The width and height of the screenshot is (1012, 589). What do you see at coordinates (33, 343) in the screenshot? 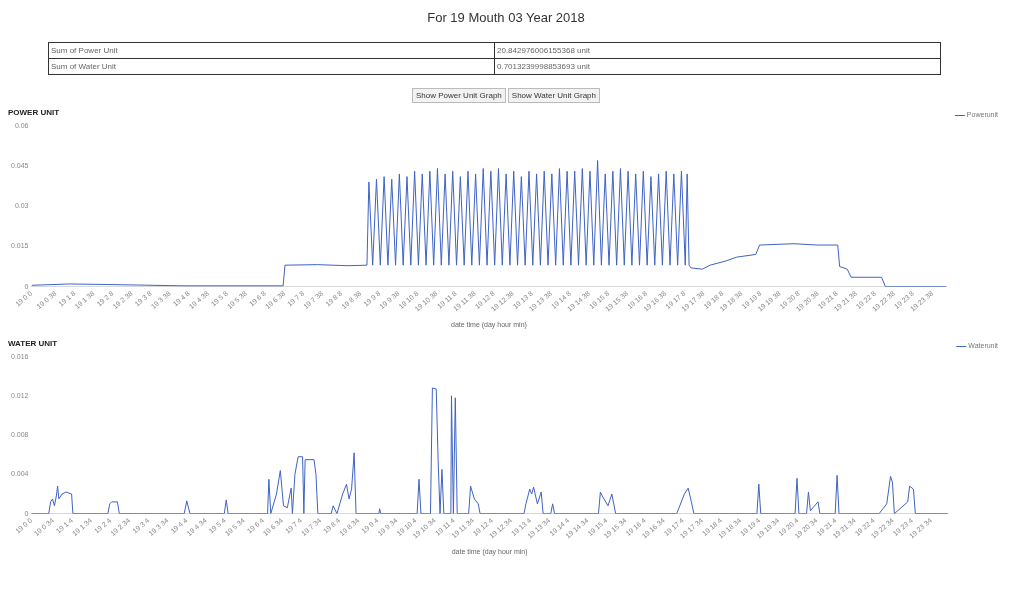
I see `chart-title: WATER UNIT` at bounding box center [33, 343].